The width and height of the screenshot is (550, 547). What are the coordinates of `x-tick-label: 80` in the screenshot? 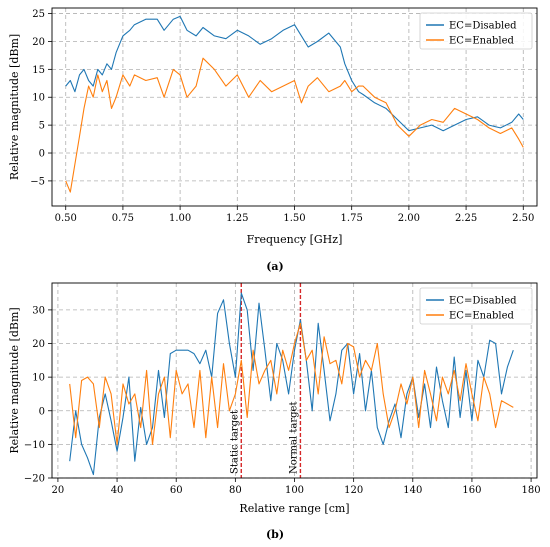 It's located at (235, 490).